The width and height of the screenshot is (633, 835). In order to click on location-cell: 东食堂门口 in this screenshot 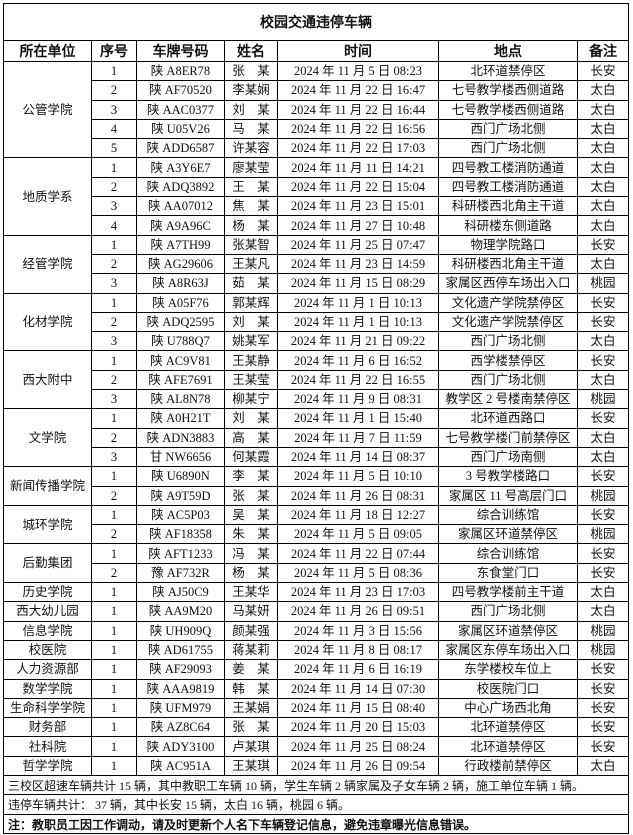, I will do `click(508, 573)`.